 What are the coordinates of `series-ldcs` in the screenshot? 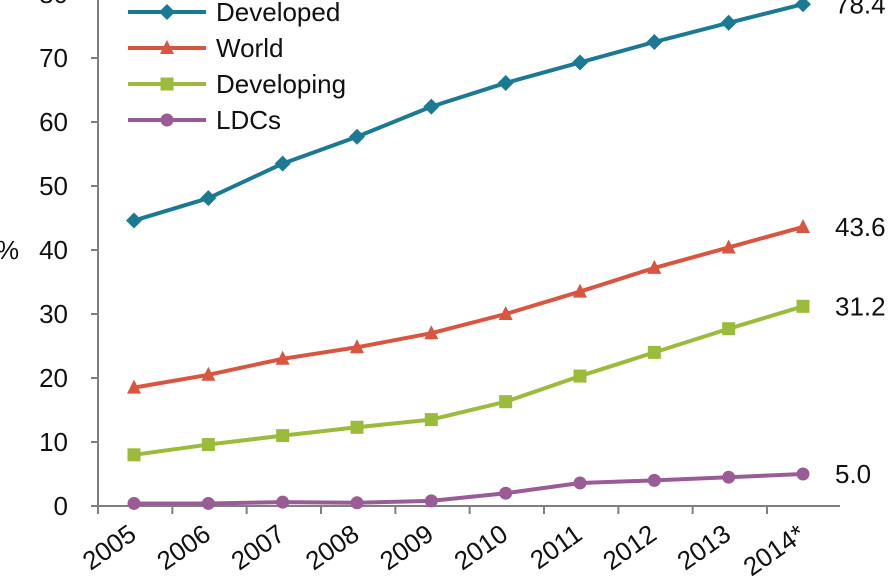 It's located at (468, 488).